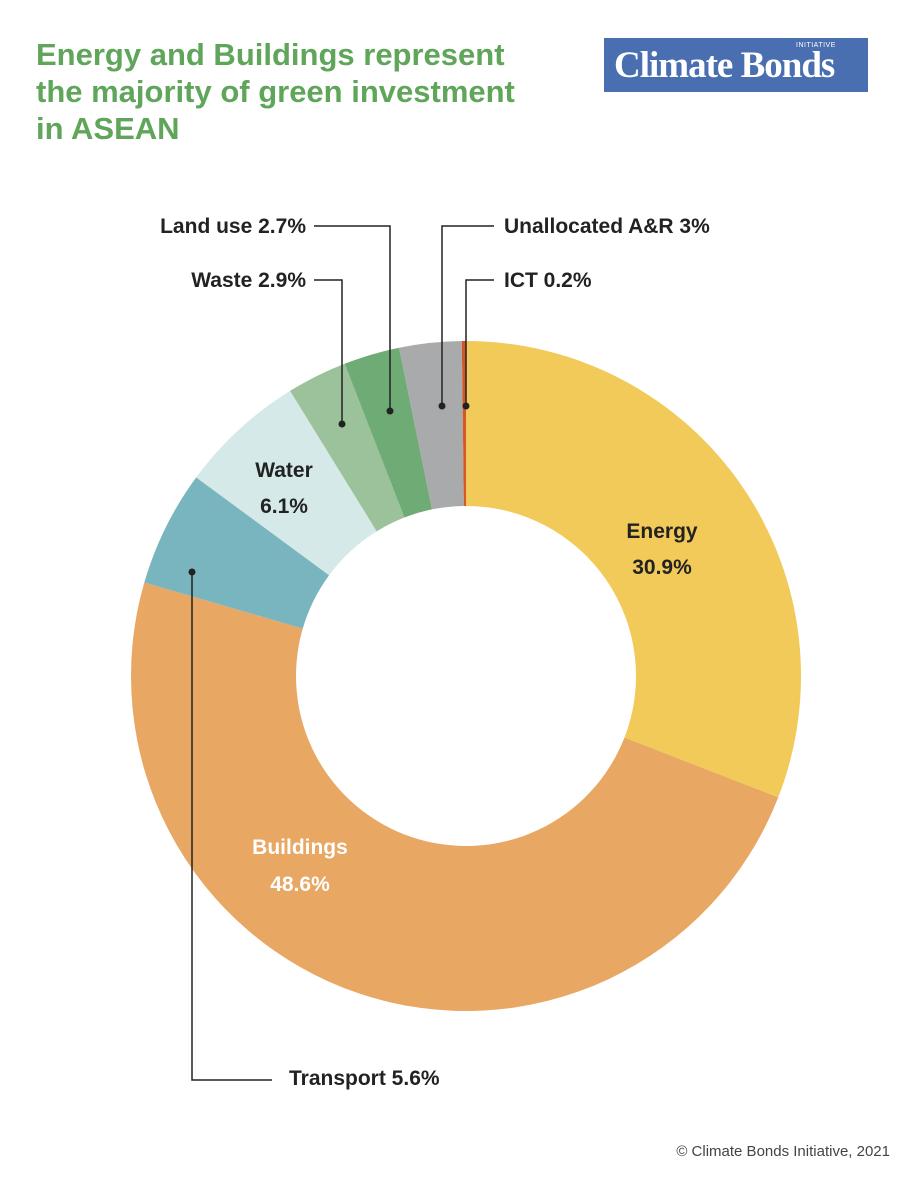  What do you see at coordinates (479, 342) in the screenshot?
I see `leader-line-ict` at bounding box center [479, 342].